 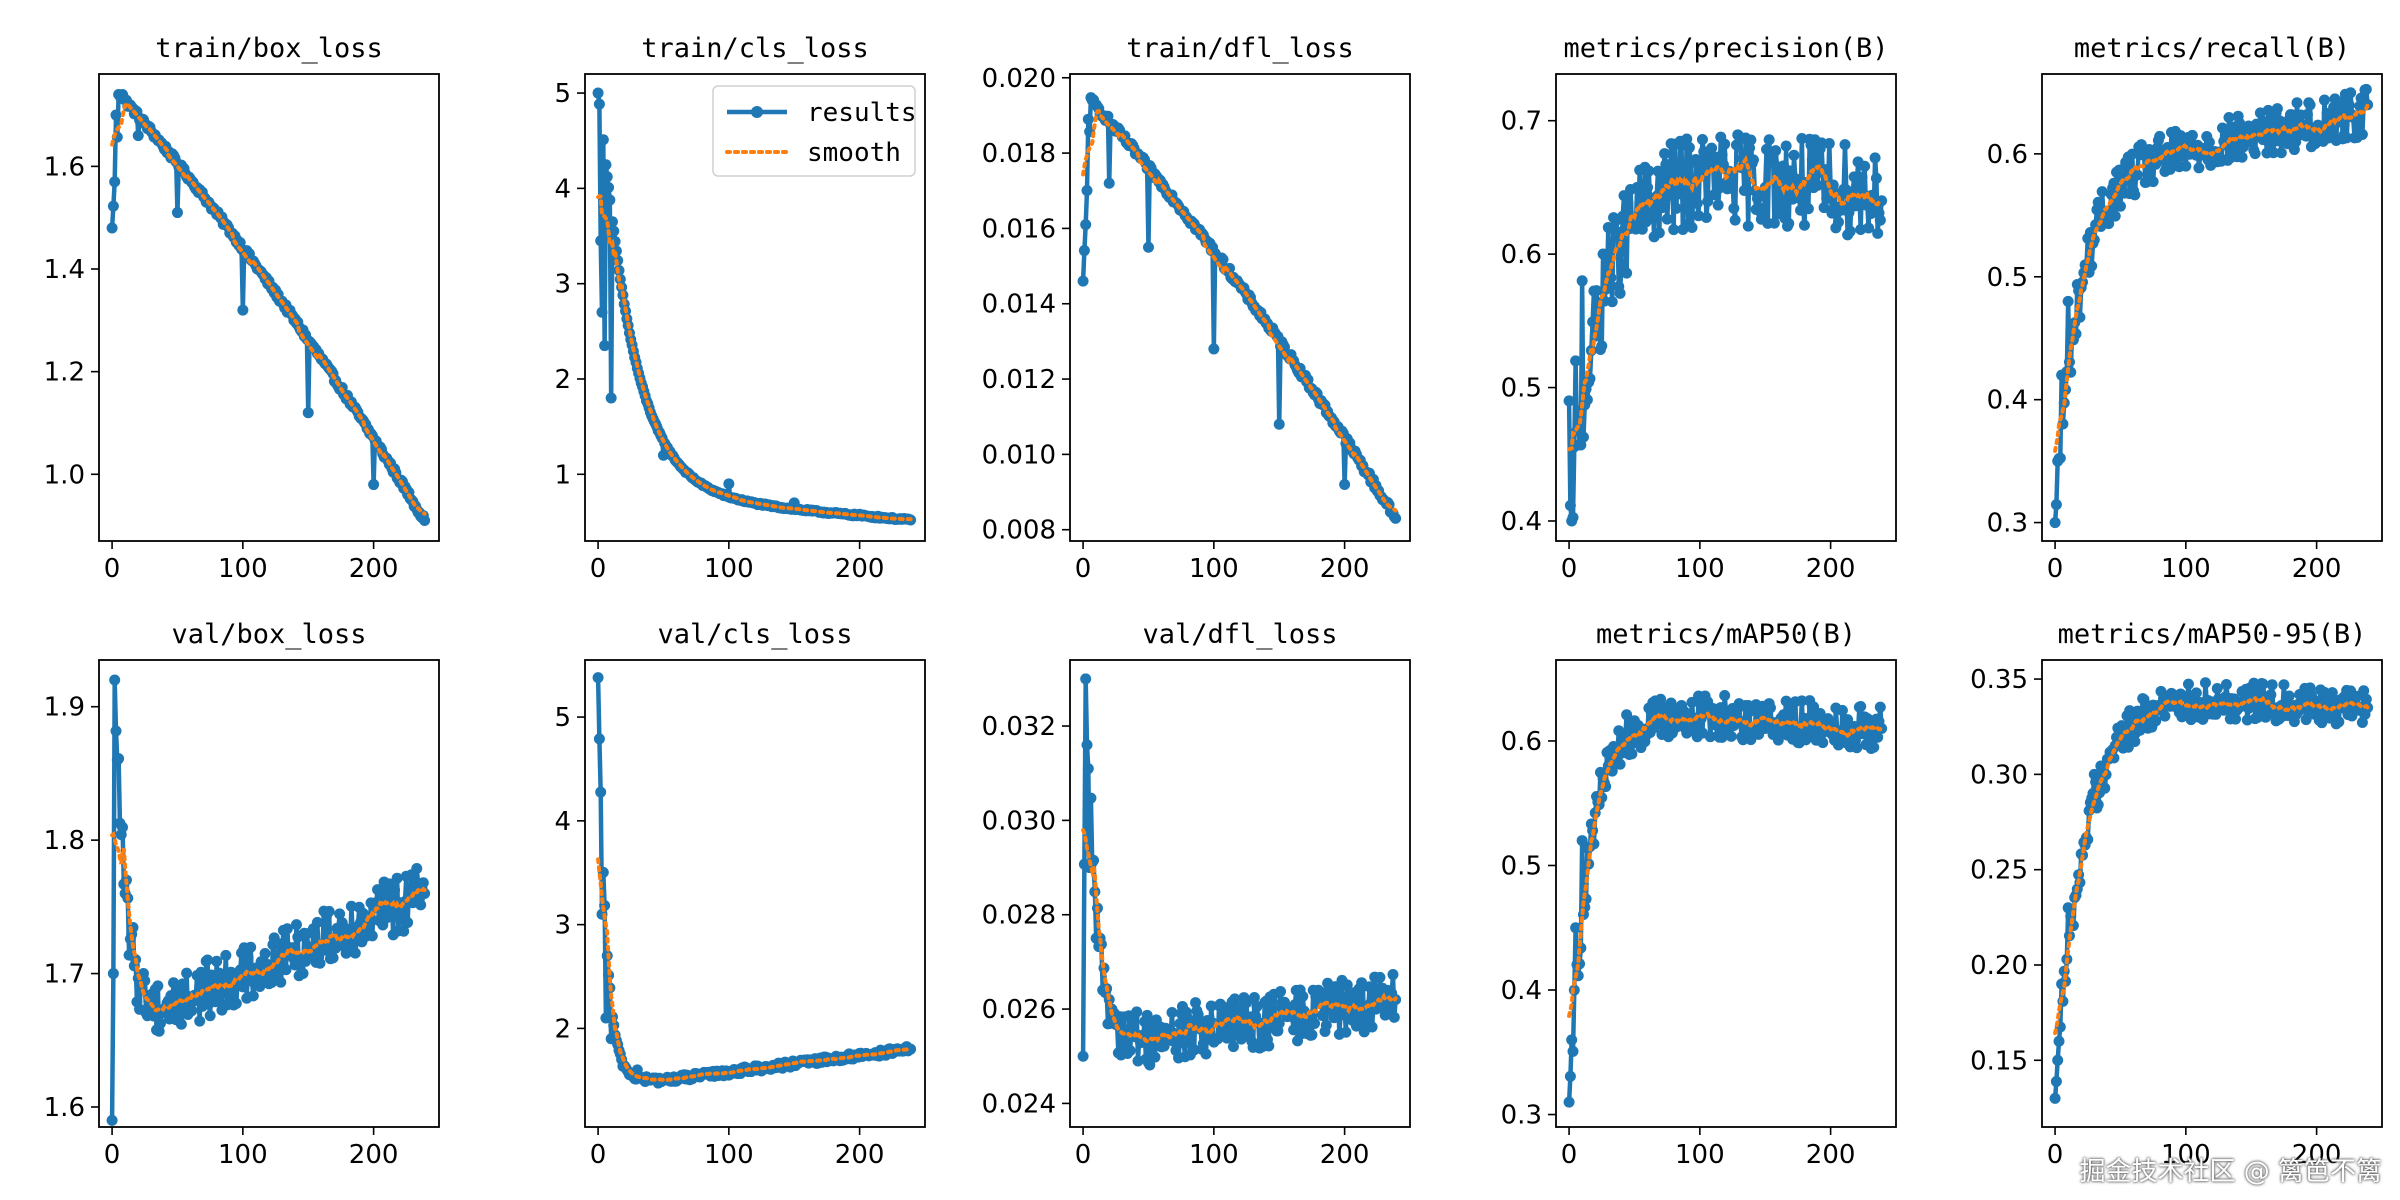 I want to click on legend-results-marker, so click(x=757, y=112).